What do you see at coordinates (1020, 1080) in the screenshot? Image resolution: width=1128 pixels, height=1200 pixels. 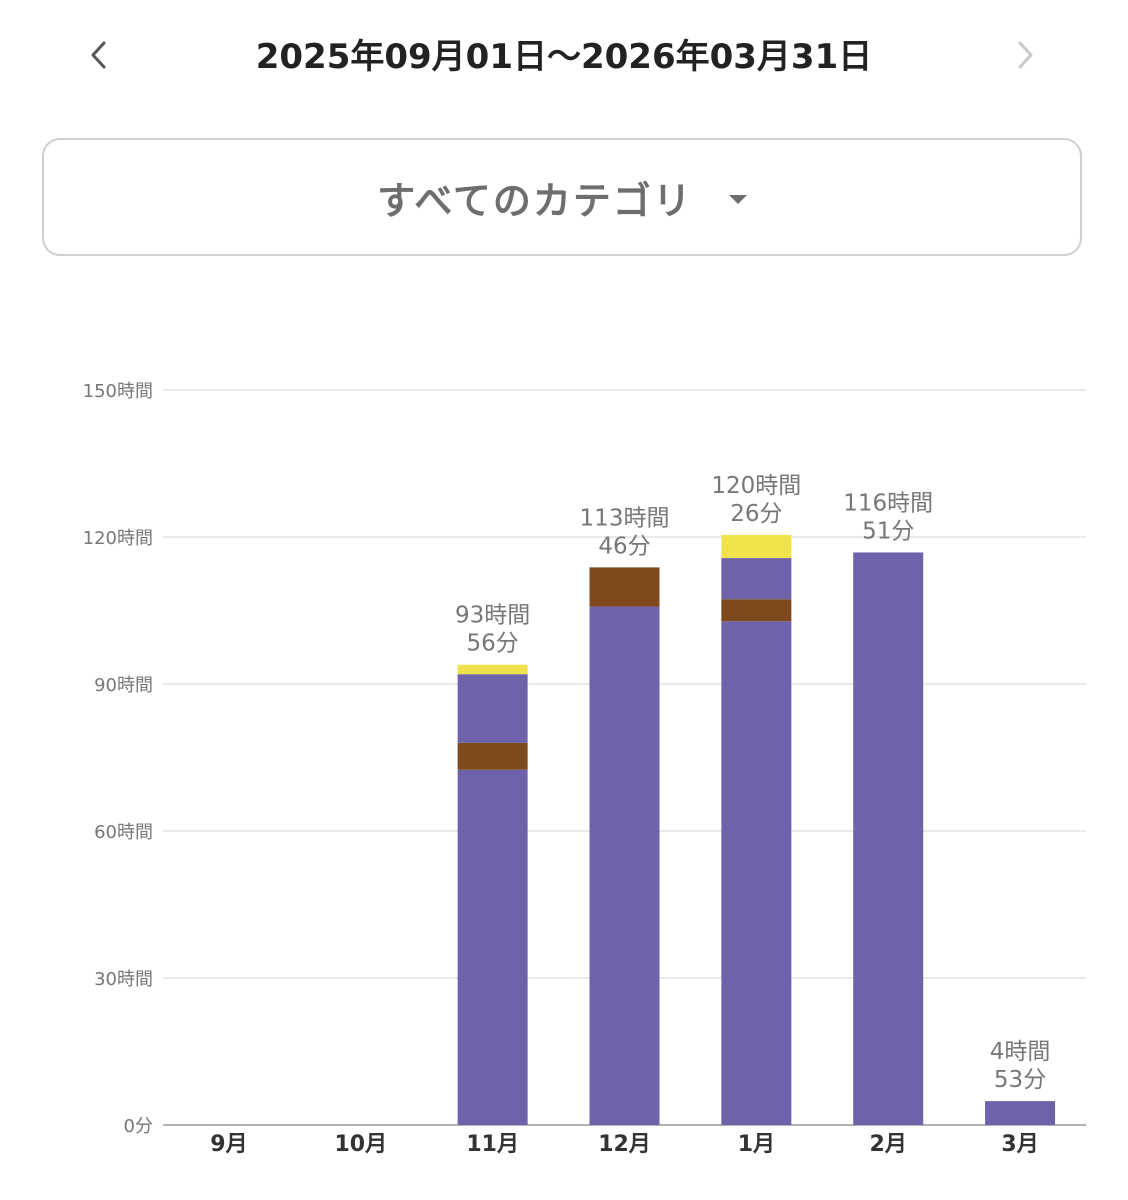 I see `bar-total-minutes-label: 53分` at bounding box center [1020, 1080].